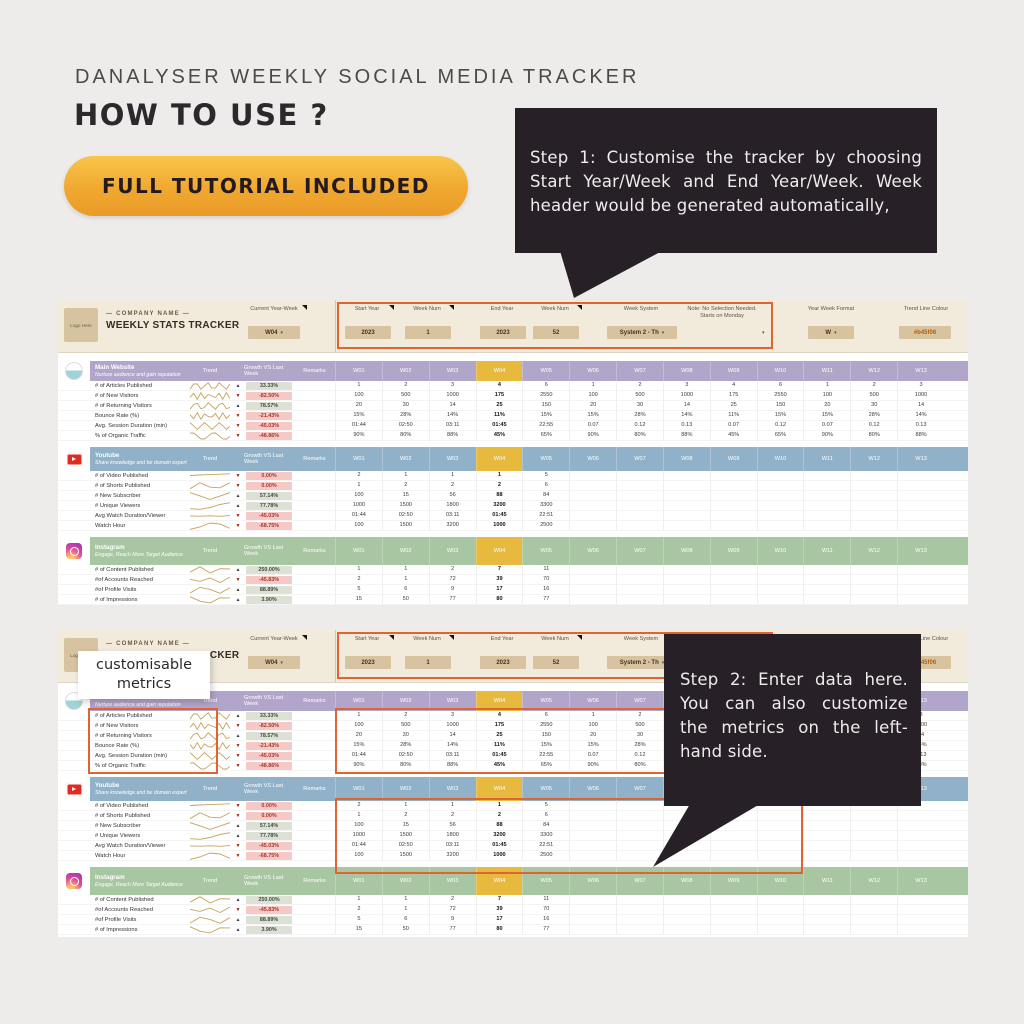 The image size is (1024, 1024). I want to click on week-value-cell: 100, so click(358, 396).